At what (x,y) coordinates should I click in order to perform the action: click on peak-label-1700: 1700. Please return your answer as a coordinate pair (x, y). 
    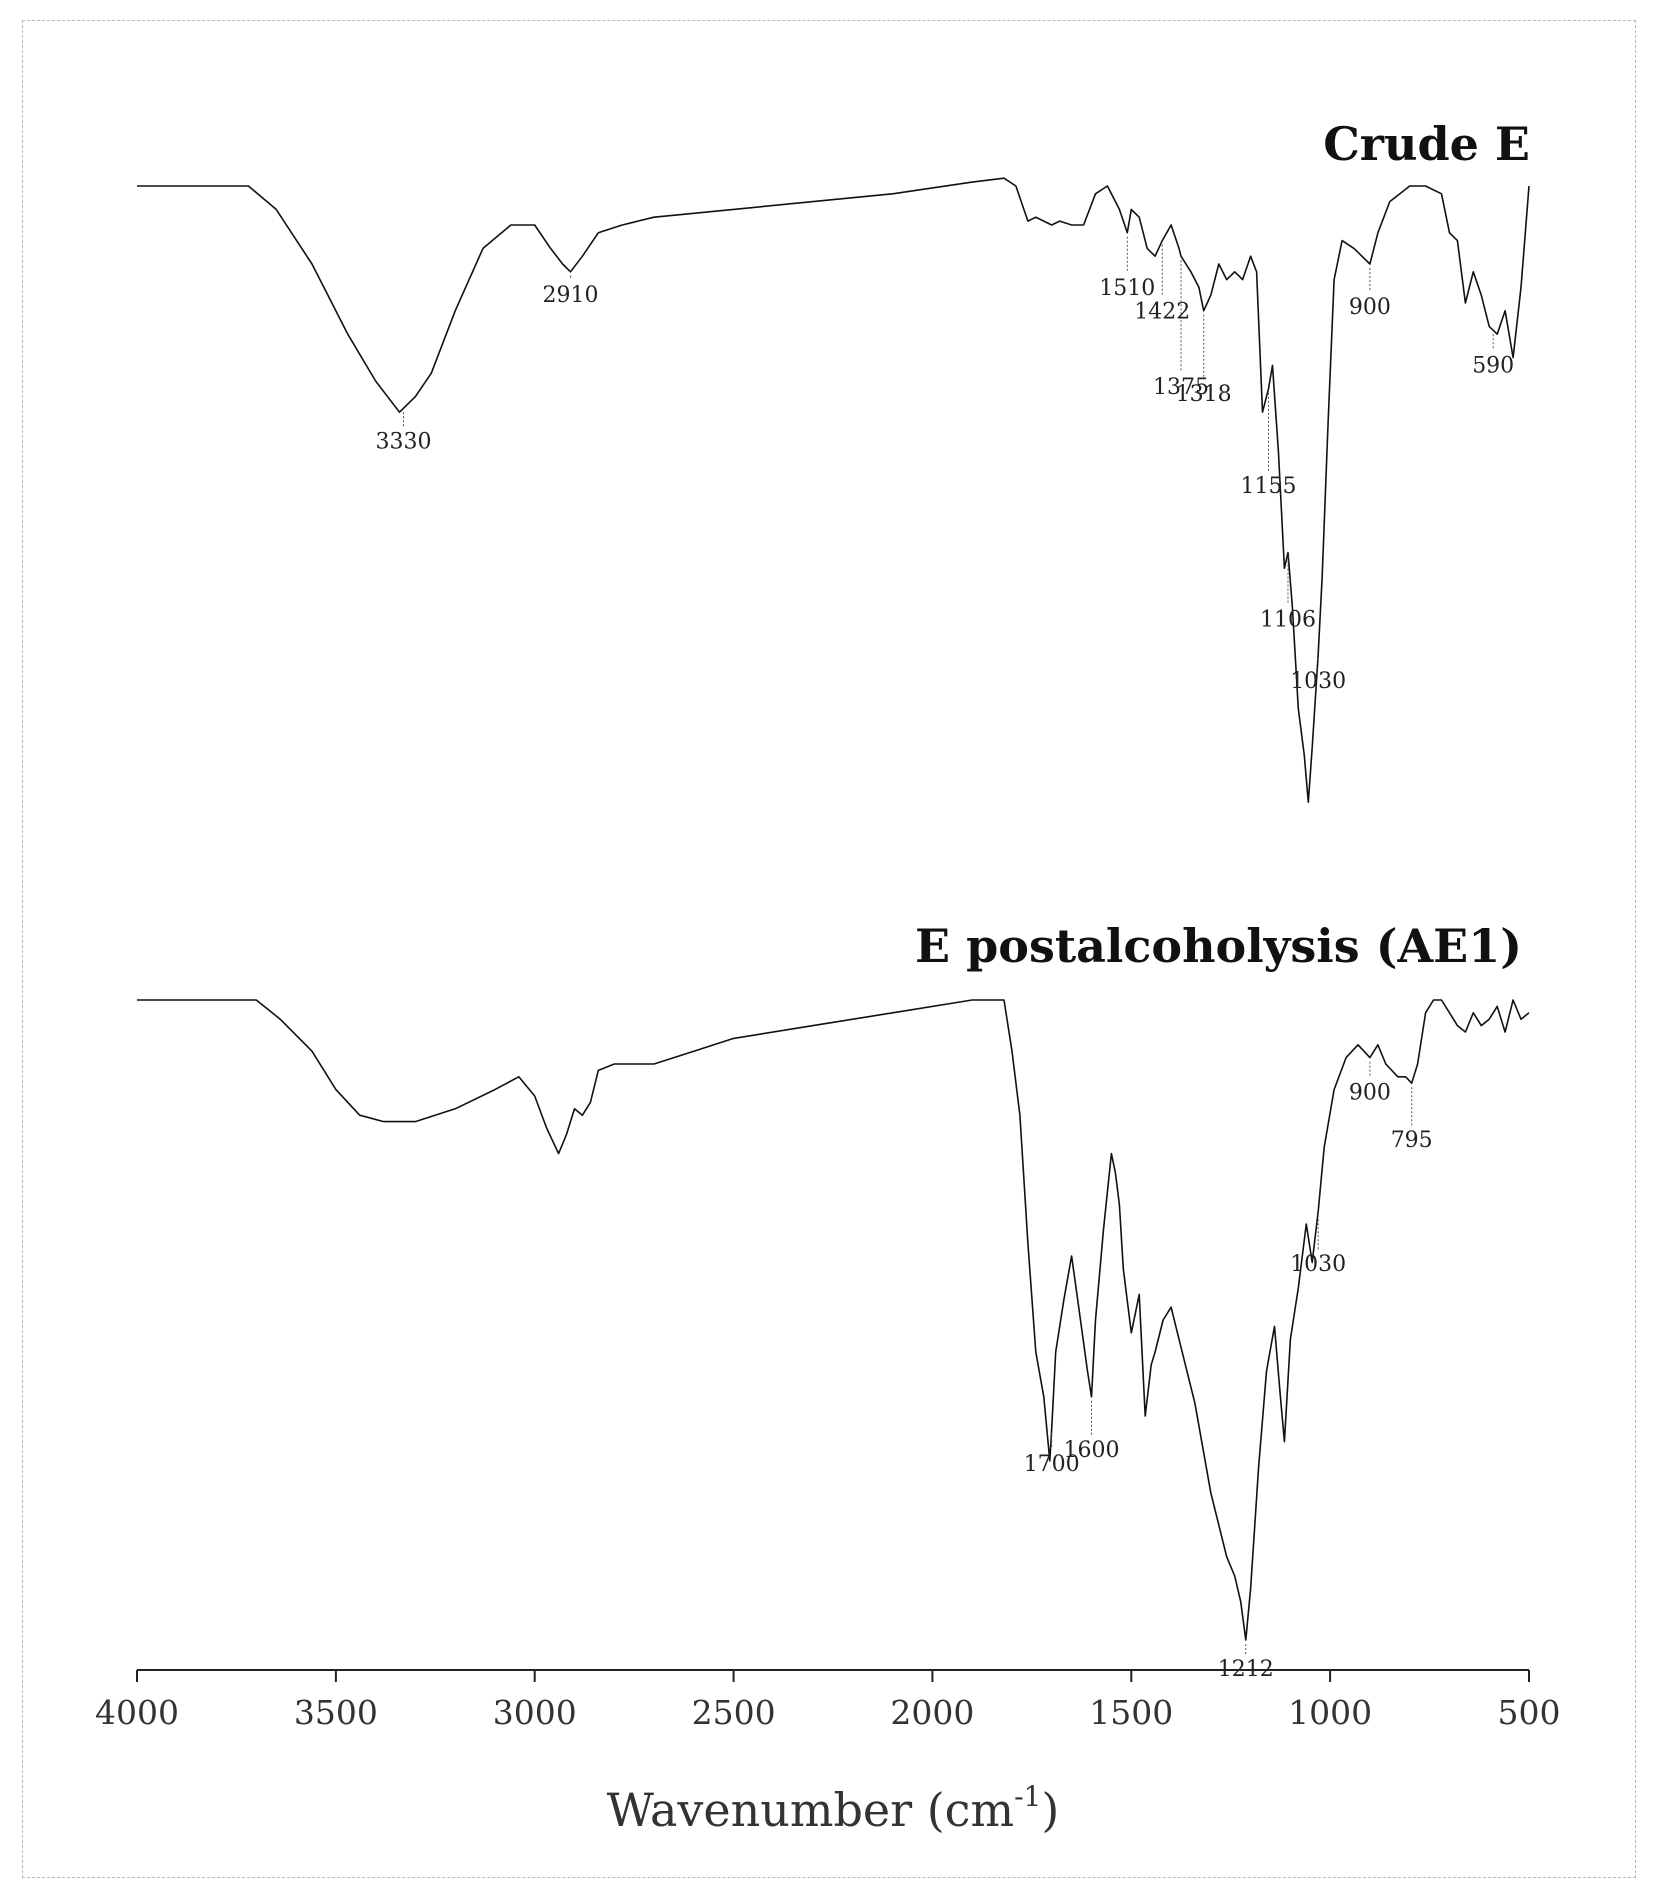
    Looking at the image, I should click on (1052, 1464).